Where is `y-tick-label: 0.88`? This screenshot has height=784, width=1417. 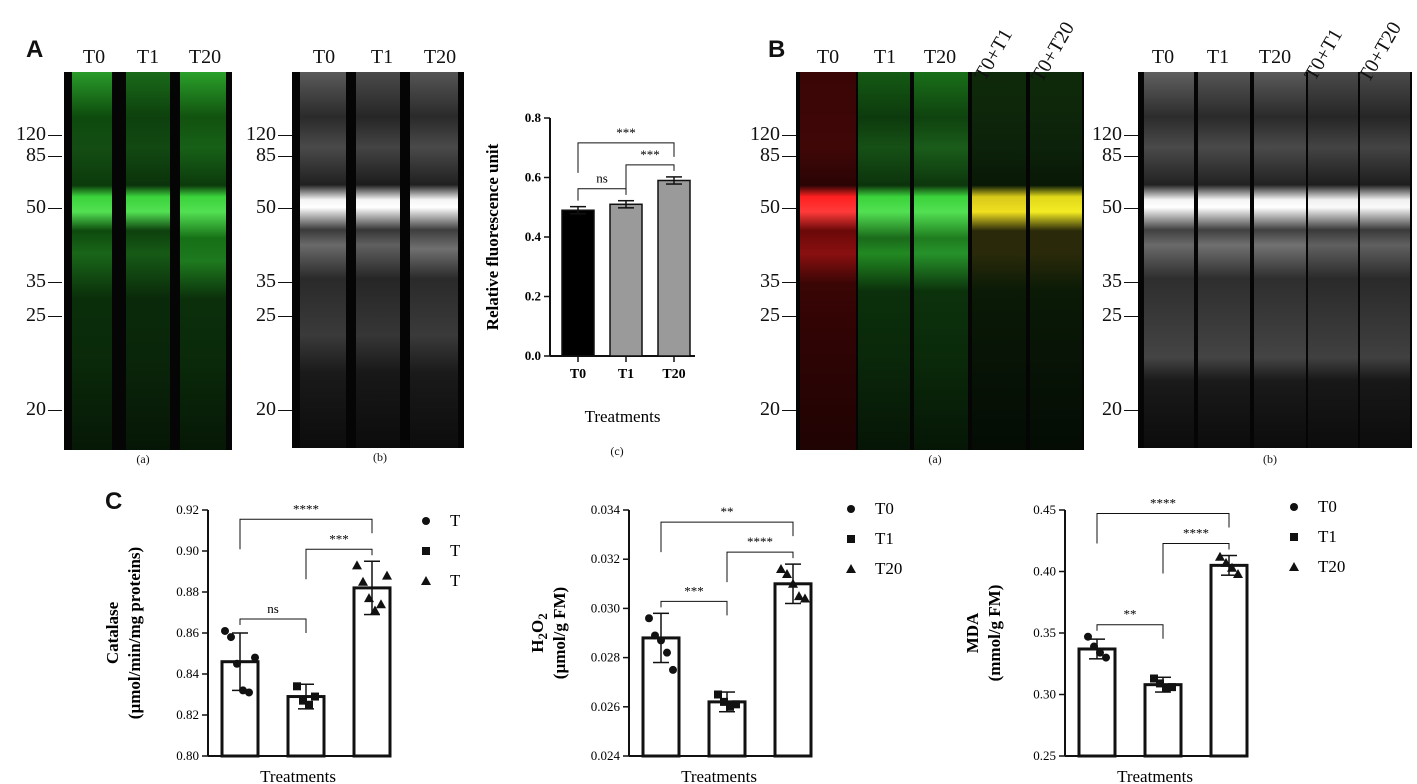 y-tick-label: 0.88 is located at coordinates (187, 591).